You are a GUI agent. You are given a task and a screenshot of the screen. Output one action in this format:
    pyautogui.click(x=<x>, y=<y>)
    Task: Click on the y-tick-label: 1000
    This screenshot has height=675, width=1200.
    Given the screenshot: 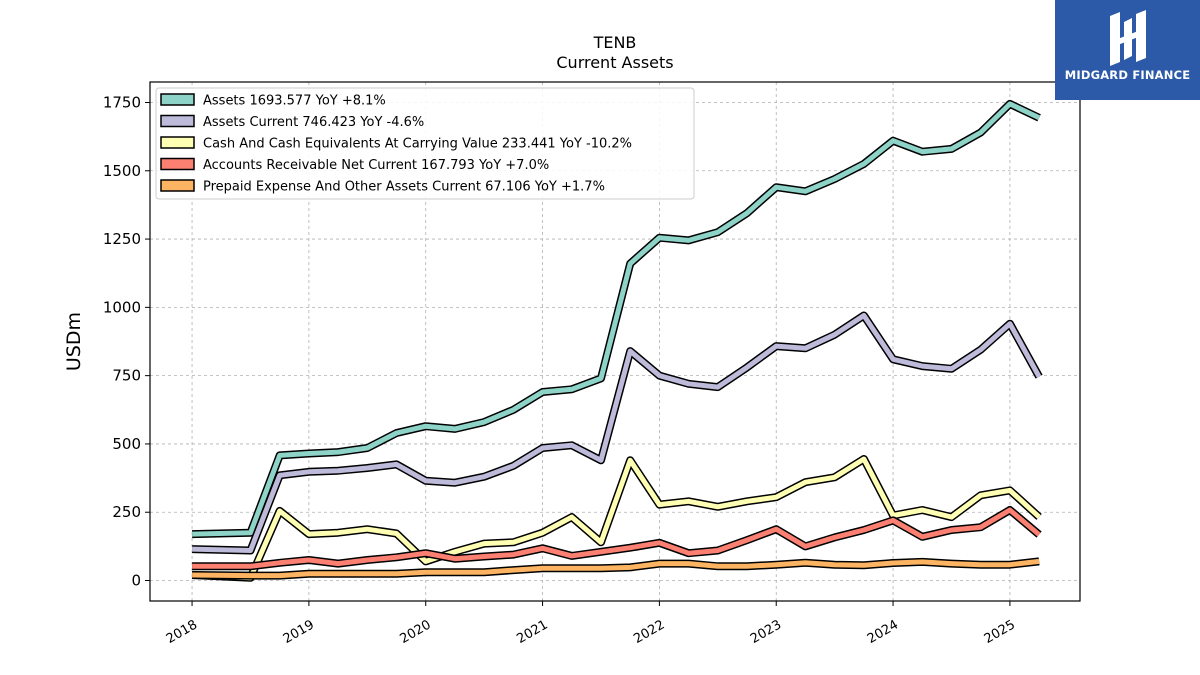 What is the action you would take?
    pyautogui.click(x=122, y=307)
    